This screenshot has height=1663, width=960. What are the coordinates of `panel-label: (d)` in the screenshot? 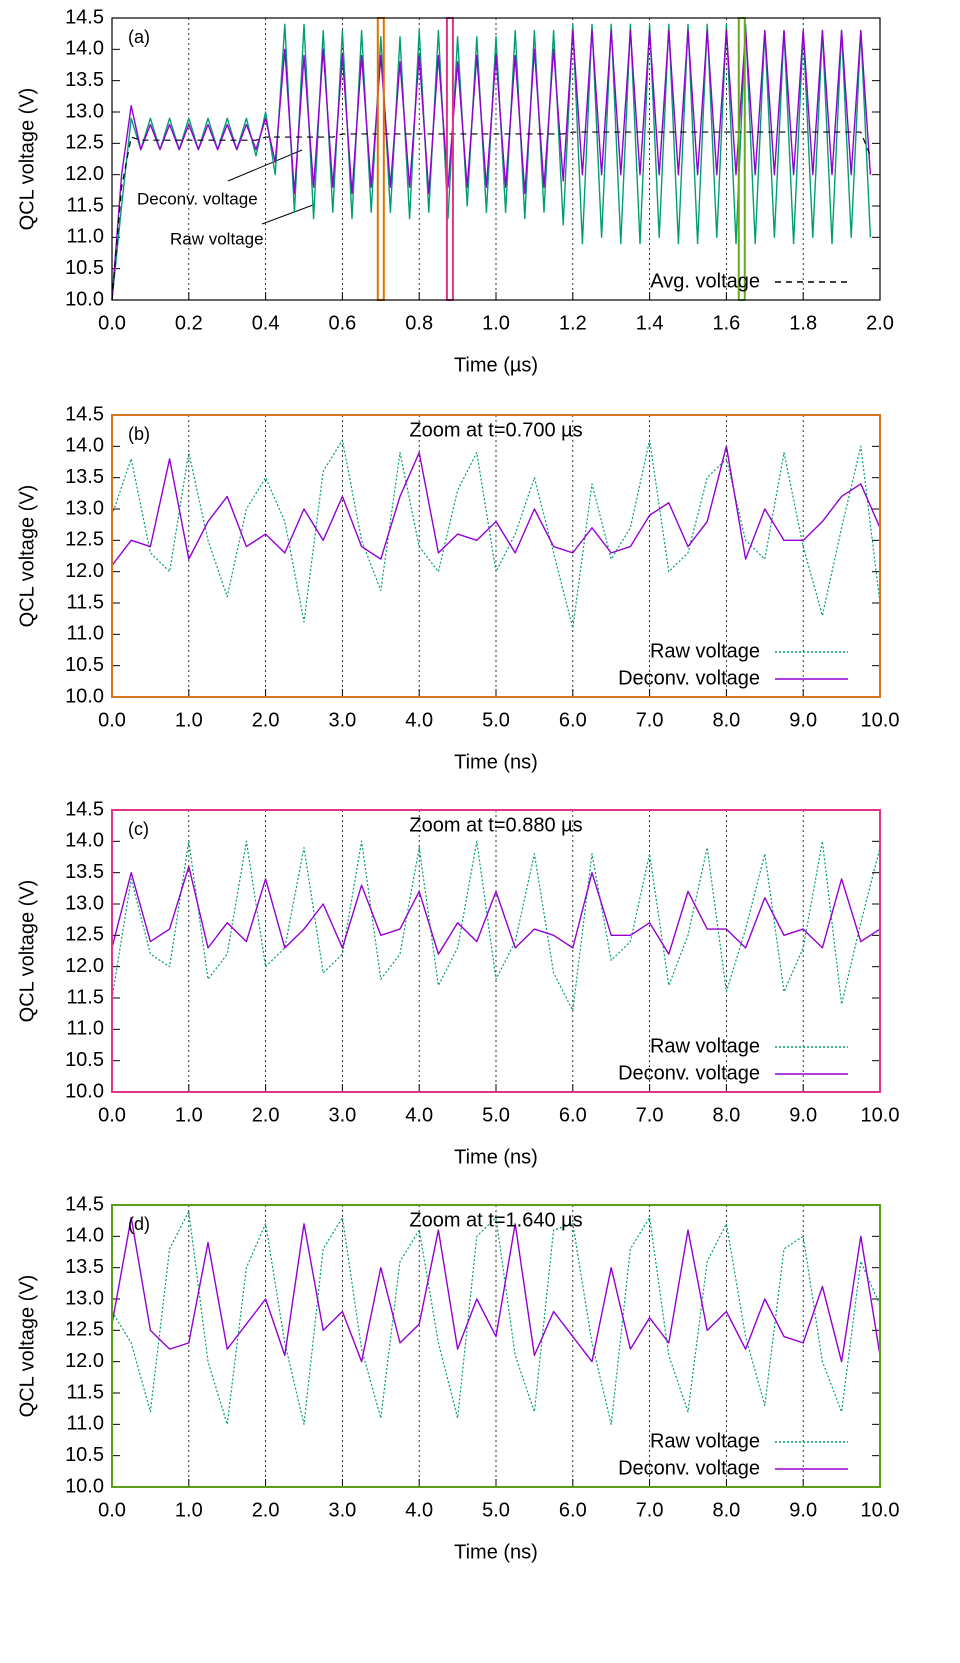 It's located at (139, 1224).